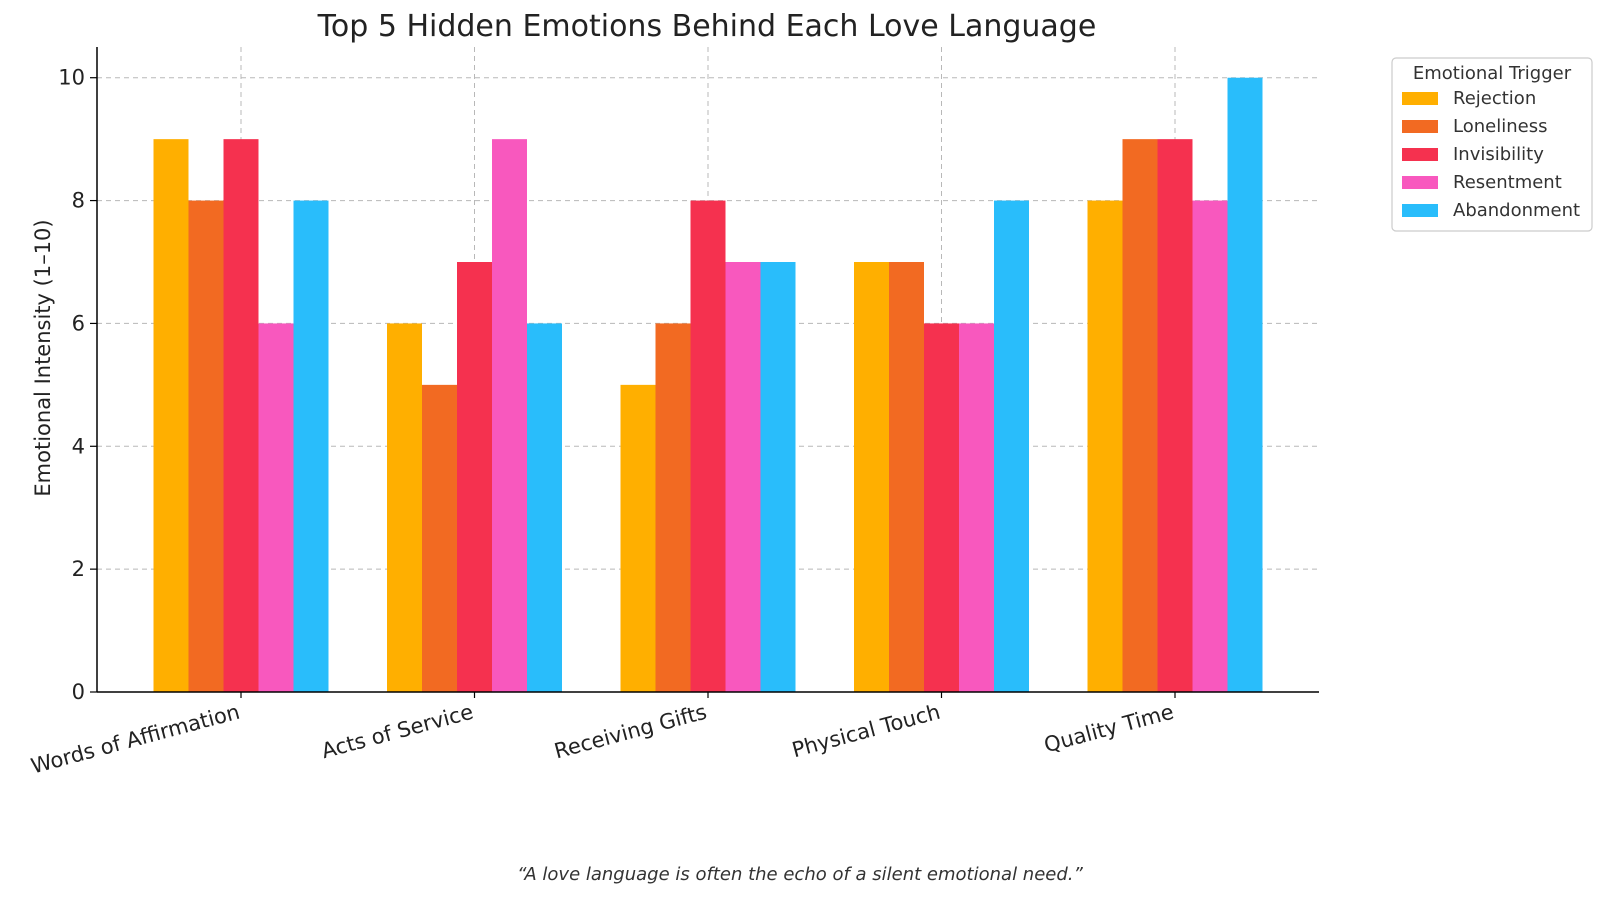 The width and height of the screenshot is (1600, 898). Describe the element at coordinates (397, 732) in the screenshot. I see `x-tick-label: Acts of Service` at that location.